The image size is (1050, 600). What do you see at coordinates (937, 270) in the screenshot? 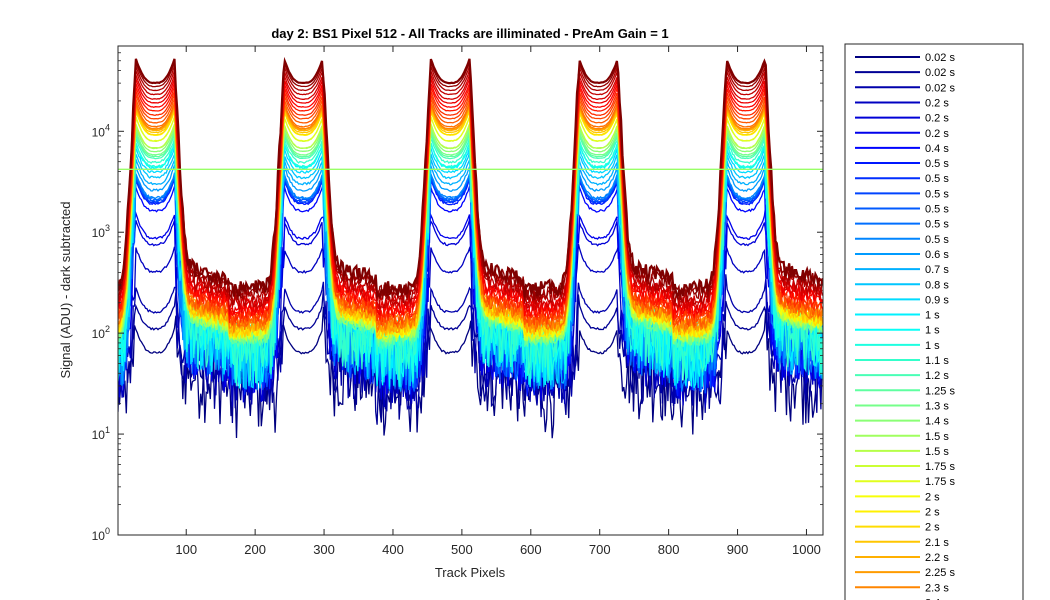
I see `legend-label: 0.7 s` at bounding box center [937, 270].